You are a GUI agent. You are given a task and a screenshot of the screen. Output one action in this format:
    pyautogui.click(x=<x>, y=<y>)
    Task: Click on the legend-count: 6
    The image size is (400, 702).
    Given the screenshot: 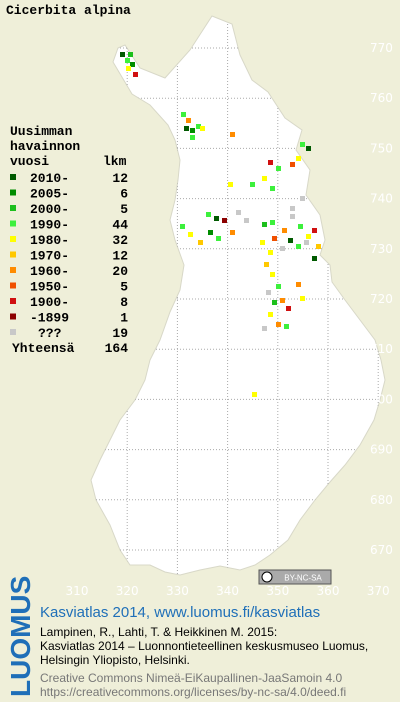 What is the action you would take?
    pyautogui.click(x=124, y=194)
    